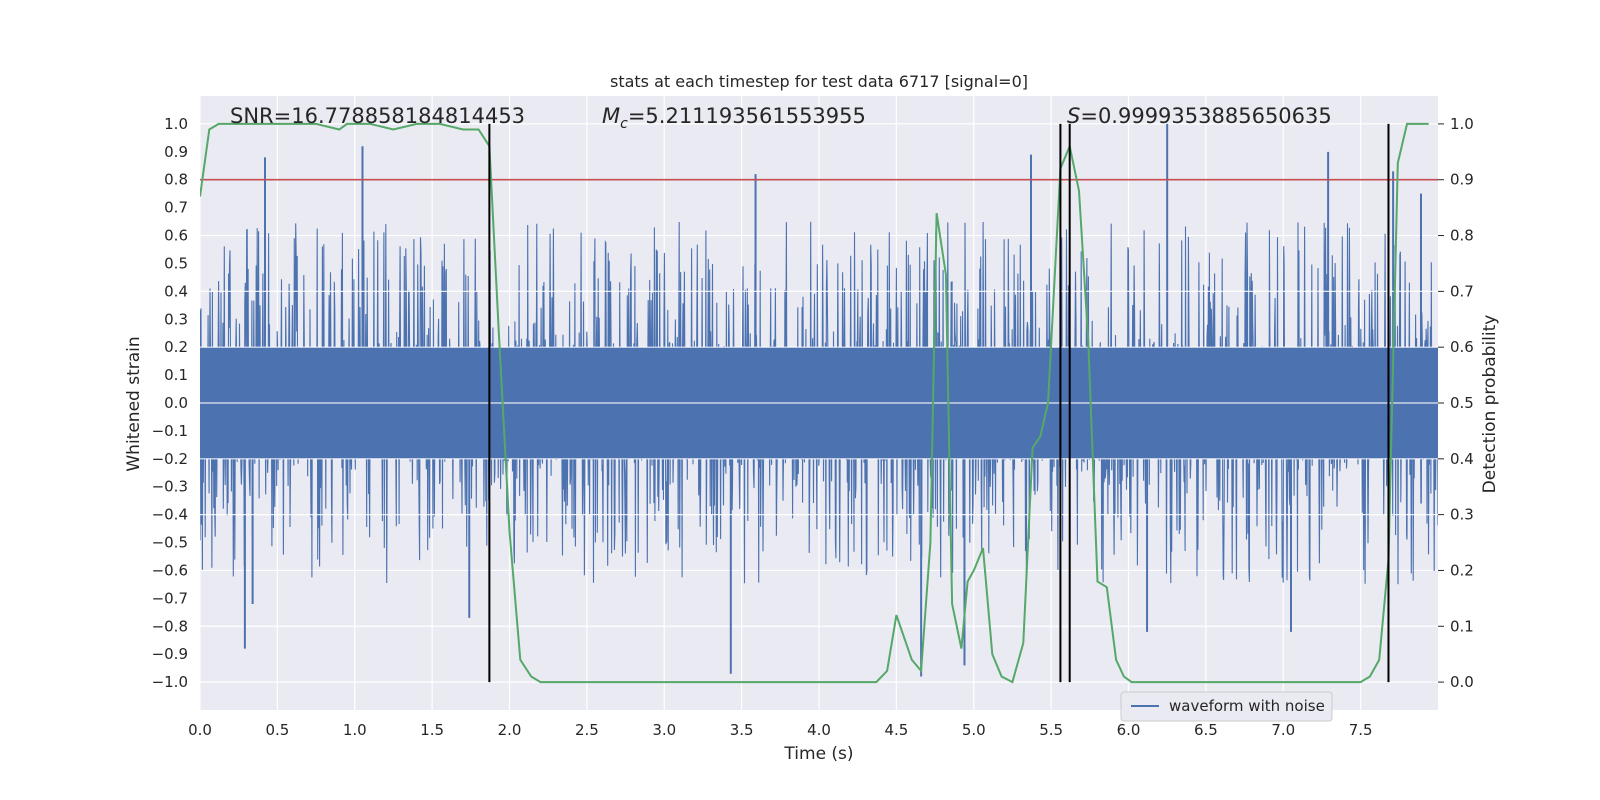 This screenshot has width=1600, height=800. Describe the element at coordinates (176, 319) in the screenshot. I see `y-tick-label: 0.3` at that location.